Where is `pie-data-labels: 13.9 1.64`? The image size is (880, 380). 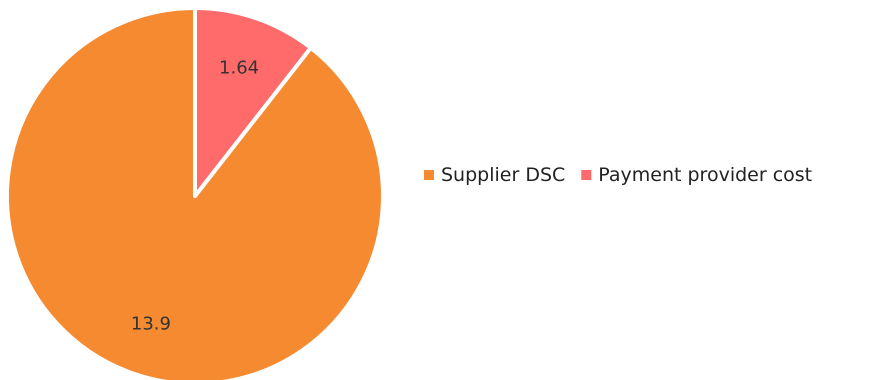 pie-data-labels: 13.9 1.64 is located at coordinates (195, 196).